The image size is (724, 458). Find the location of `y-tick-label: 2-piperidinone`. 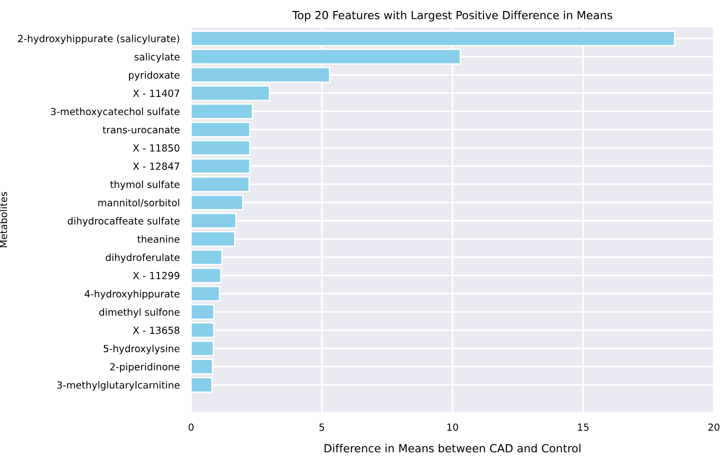

y-tick-label: 2-piperidinone is located at coordinates (145, 367).